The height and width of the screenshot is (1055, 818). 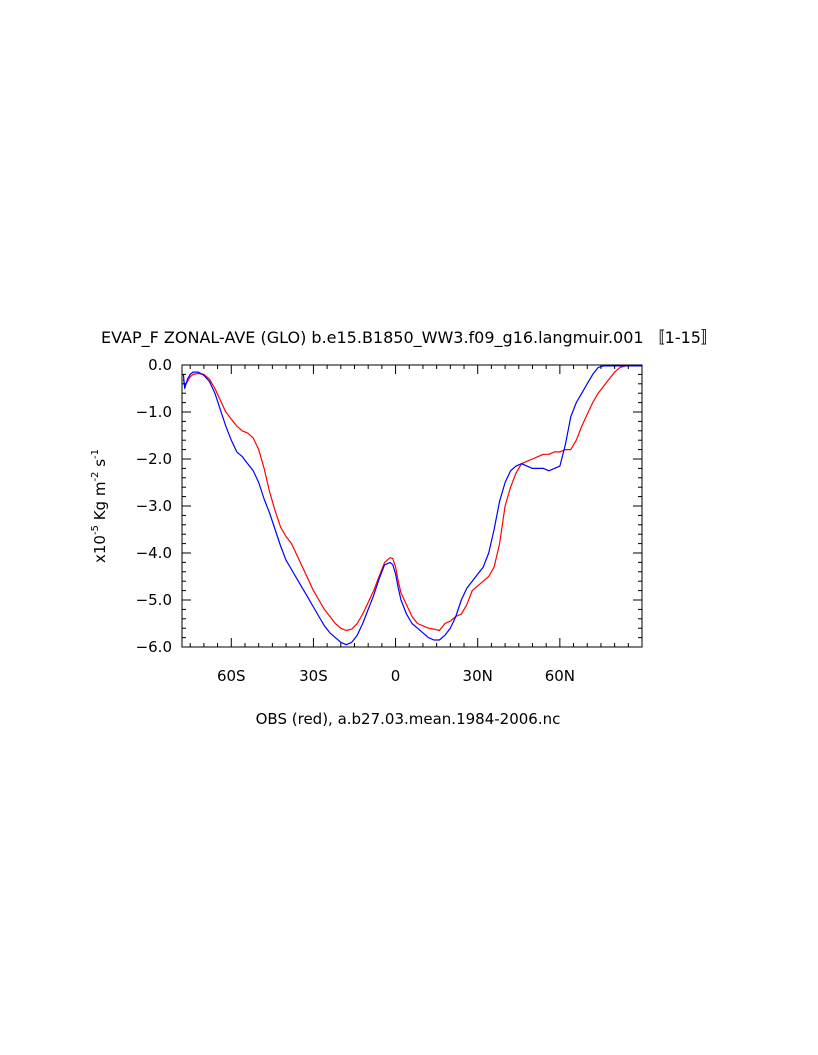 What do you see at coordinates (478, 676) in the screenshot?
I see `x-tick-label: 30N` at bounding box center [478, 676].